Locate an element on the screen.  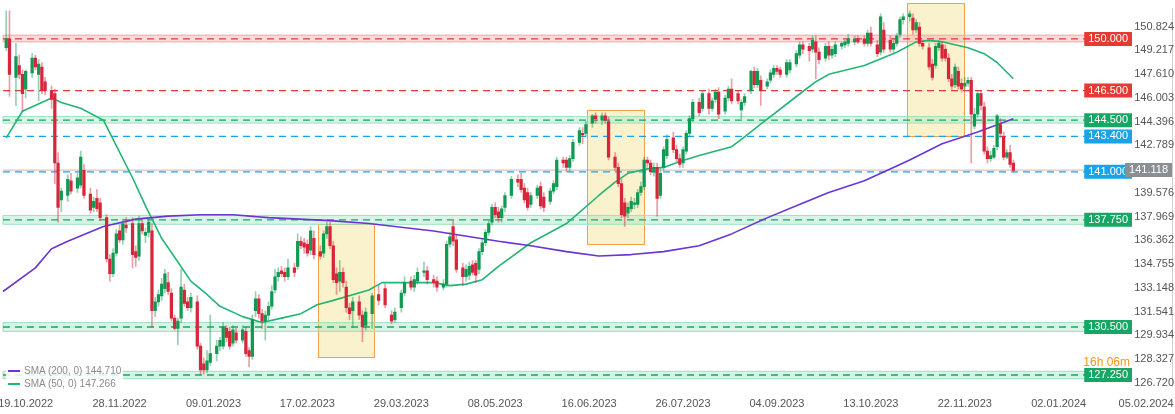
ref-line-label: 150.000 is located at coordinates (1108, 37).